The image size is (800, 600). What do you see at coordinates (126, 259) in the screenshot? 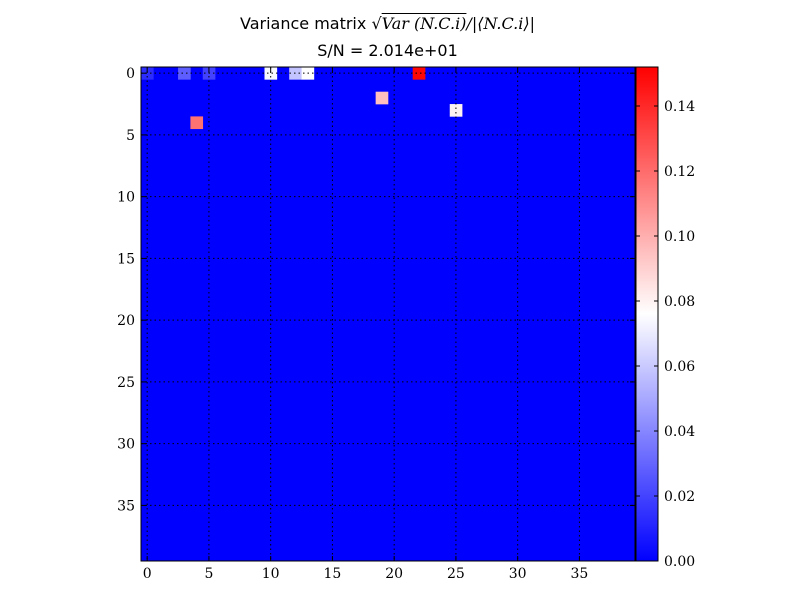
I see `y-tick-label: 15` at bounding box center [126, 259].